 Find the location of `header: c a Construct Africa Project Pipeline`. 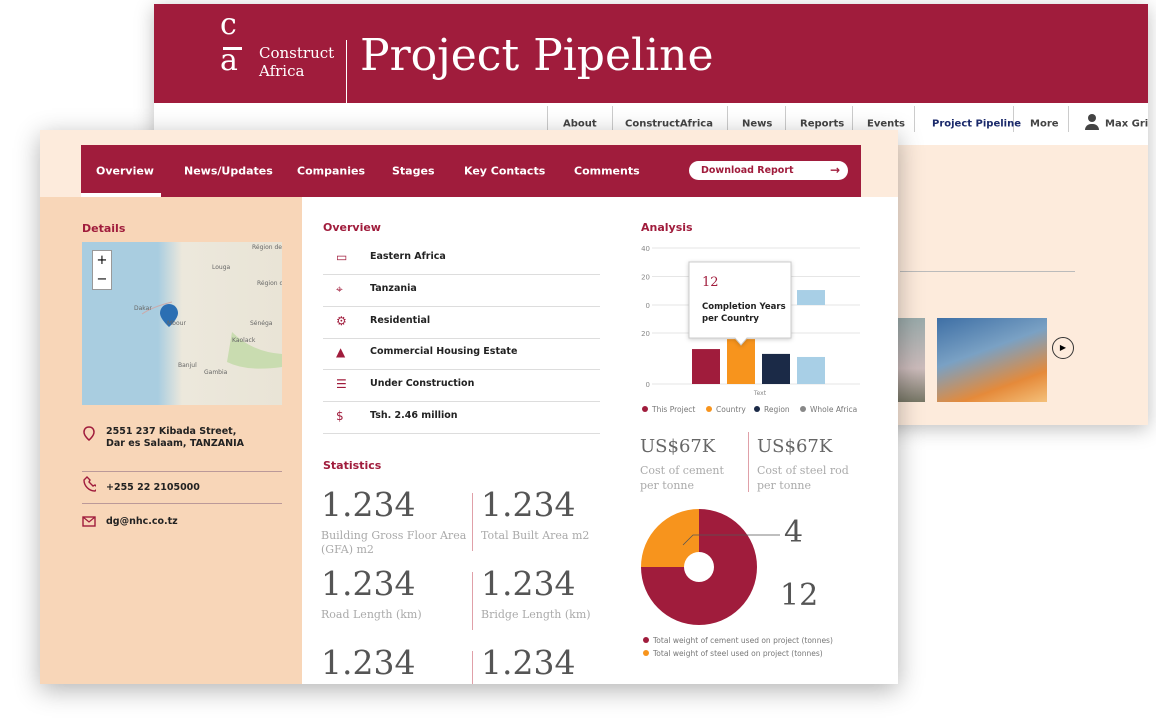

header: c a Construct Africa Project Pipeline is located at coordinates (651, 53).